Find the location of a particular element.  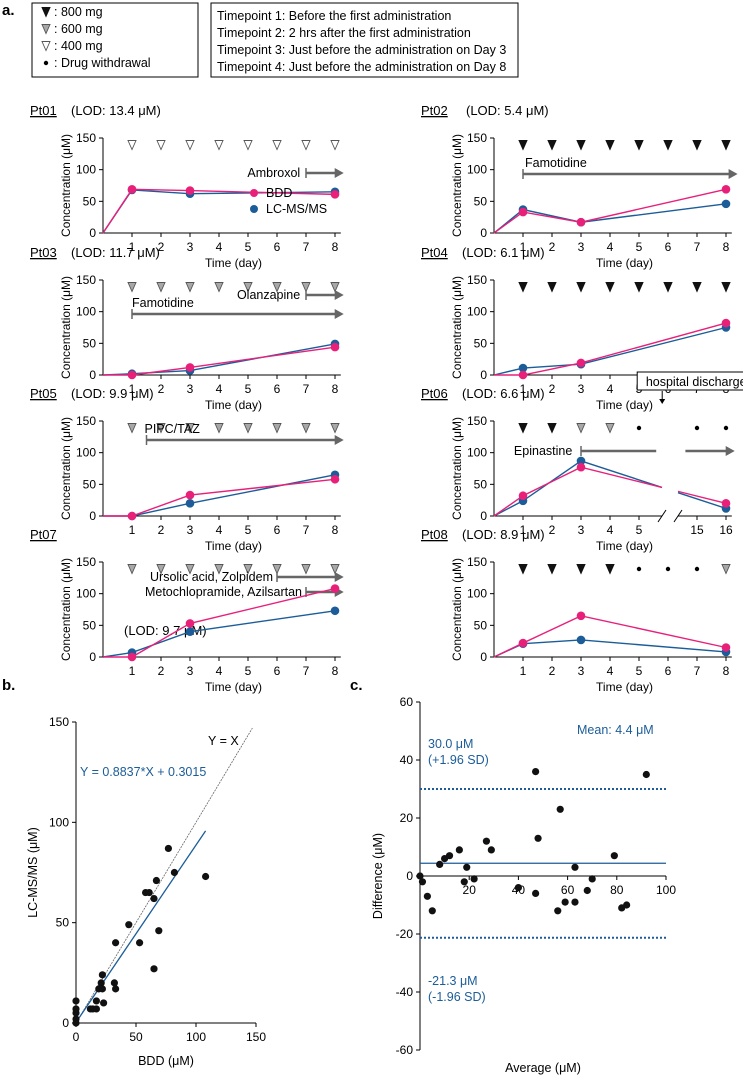

dose-legend-box is located at coordinates (115, 40).